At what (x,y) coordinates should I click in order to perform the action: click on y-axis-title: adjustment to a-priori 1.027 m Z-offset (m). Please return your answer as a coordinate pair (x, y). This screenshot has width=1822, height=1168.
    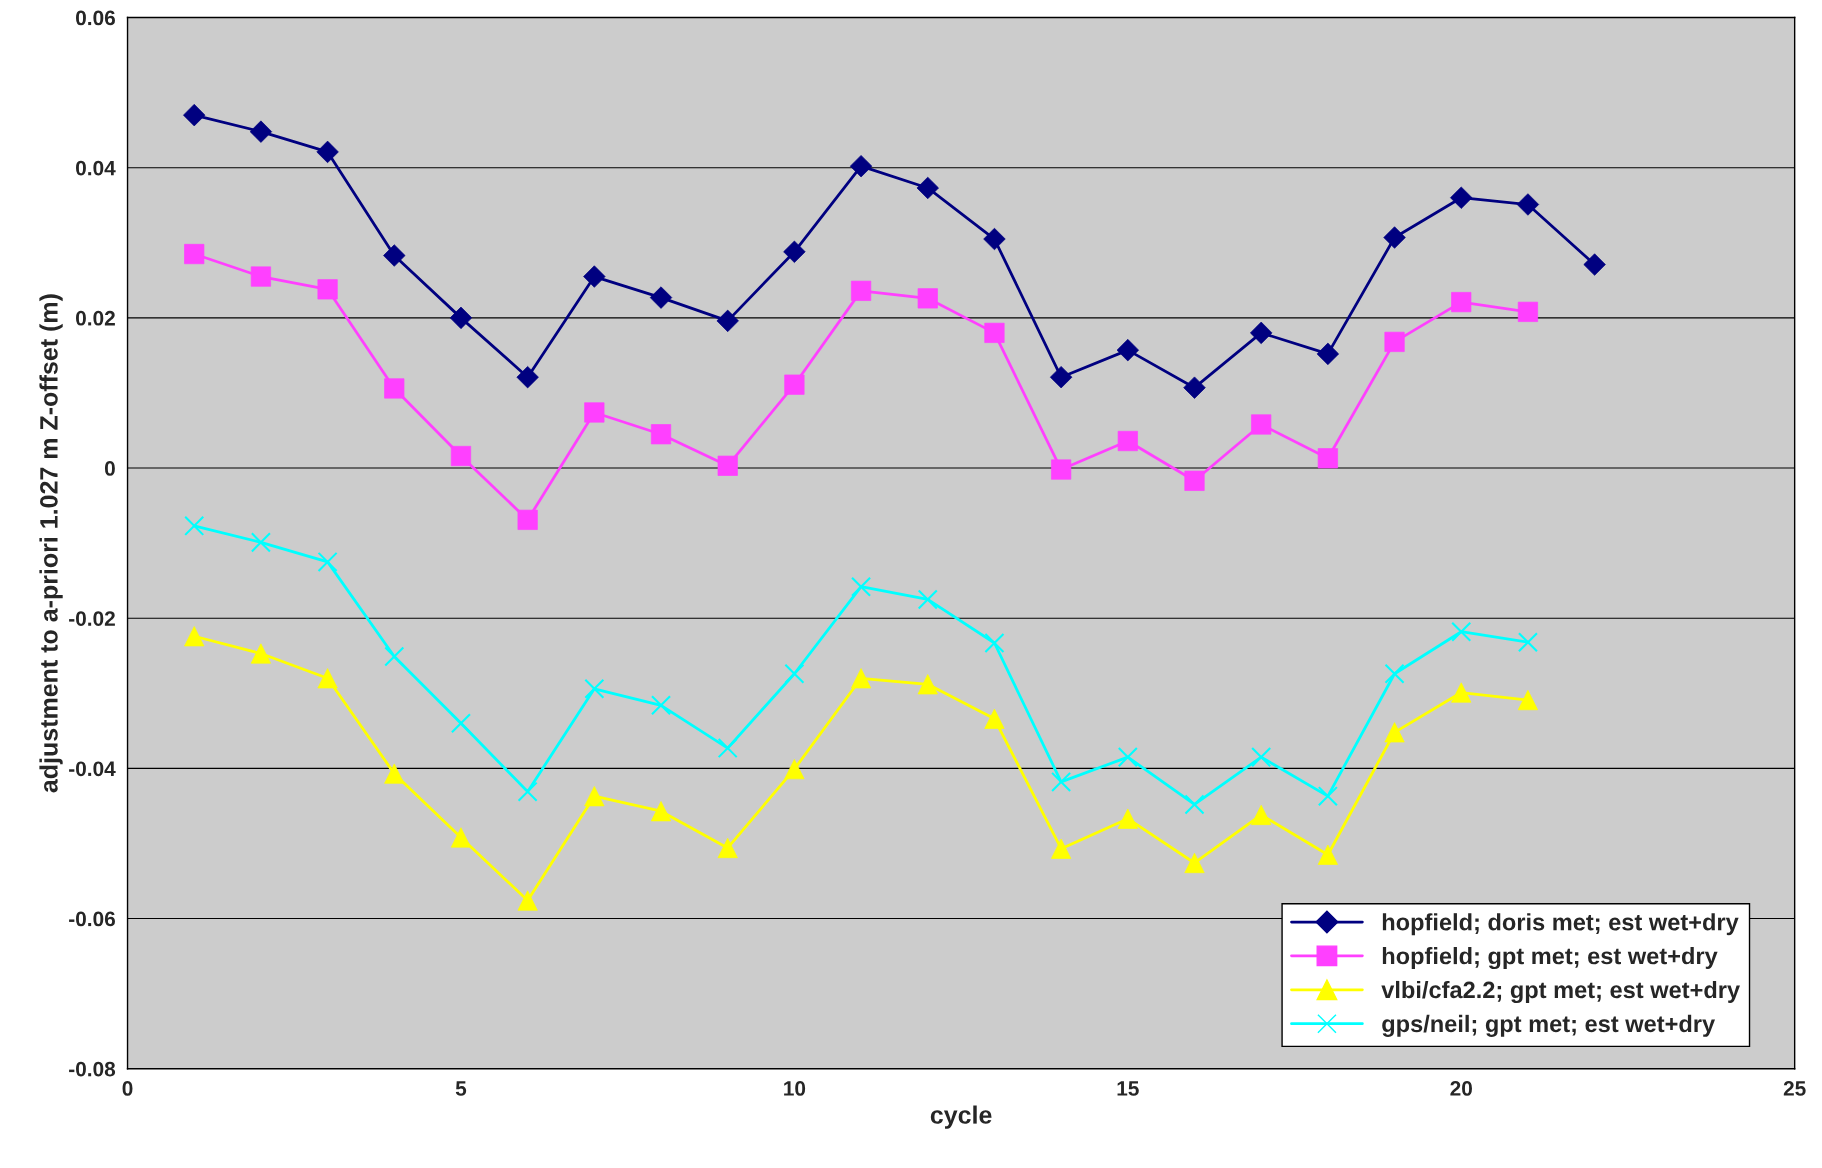
    Looking at the image, I should click on (51, 543).